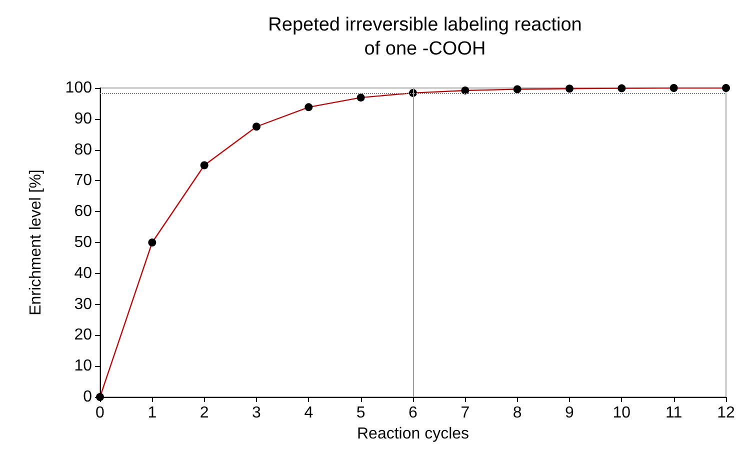 This screenshot has height=459, width=739. I want to click on y-tick-label: 30, so click(83, 304).